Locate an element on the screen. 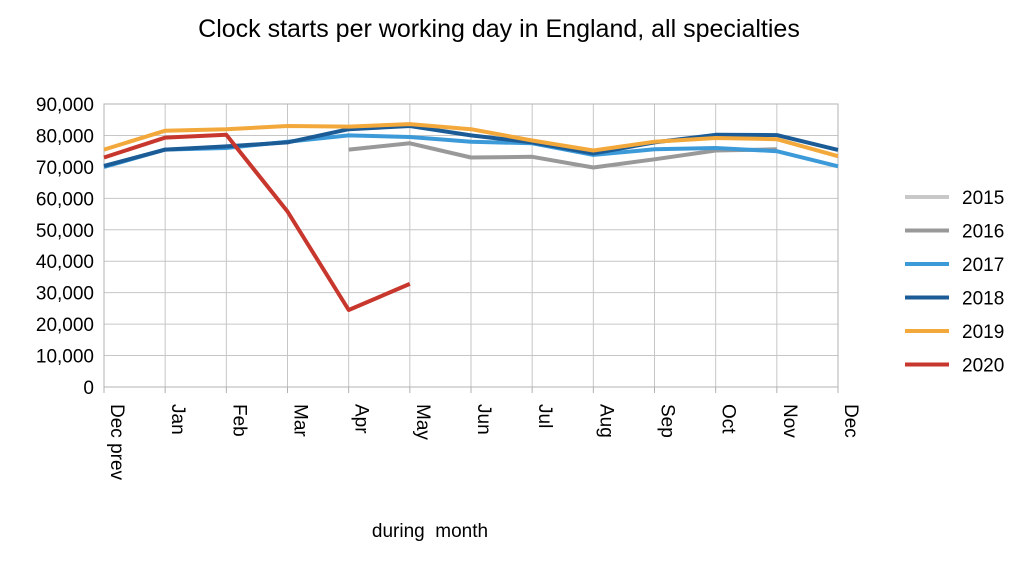 Image resolution: width=1024 pixels, height=564 pixels. y-tick-label: 60,000 is located at coordinates (65, 199).